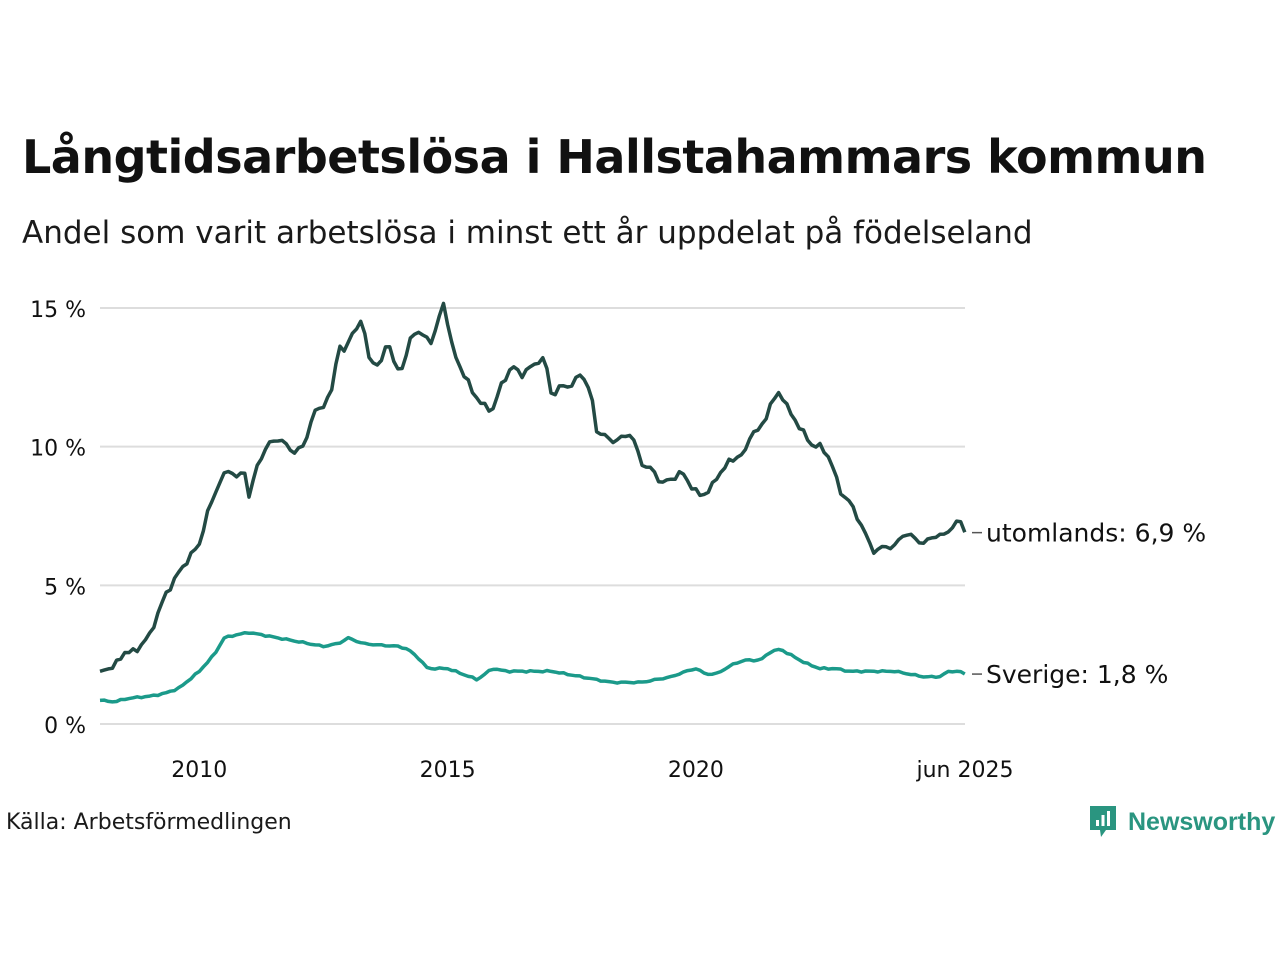  What do you see at coordinates (58, 518) in the screenshot?
I see `y-axis: 0 % 5 % 10 % 15 %` at bounding box center [58, 518].